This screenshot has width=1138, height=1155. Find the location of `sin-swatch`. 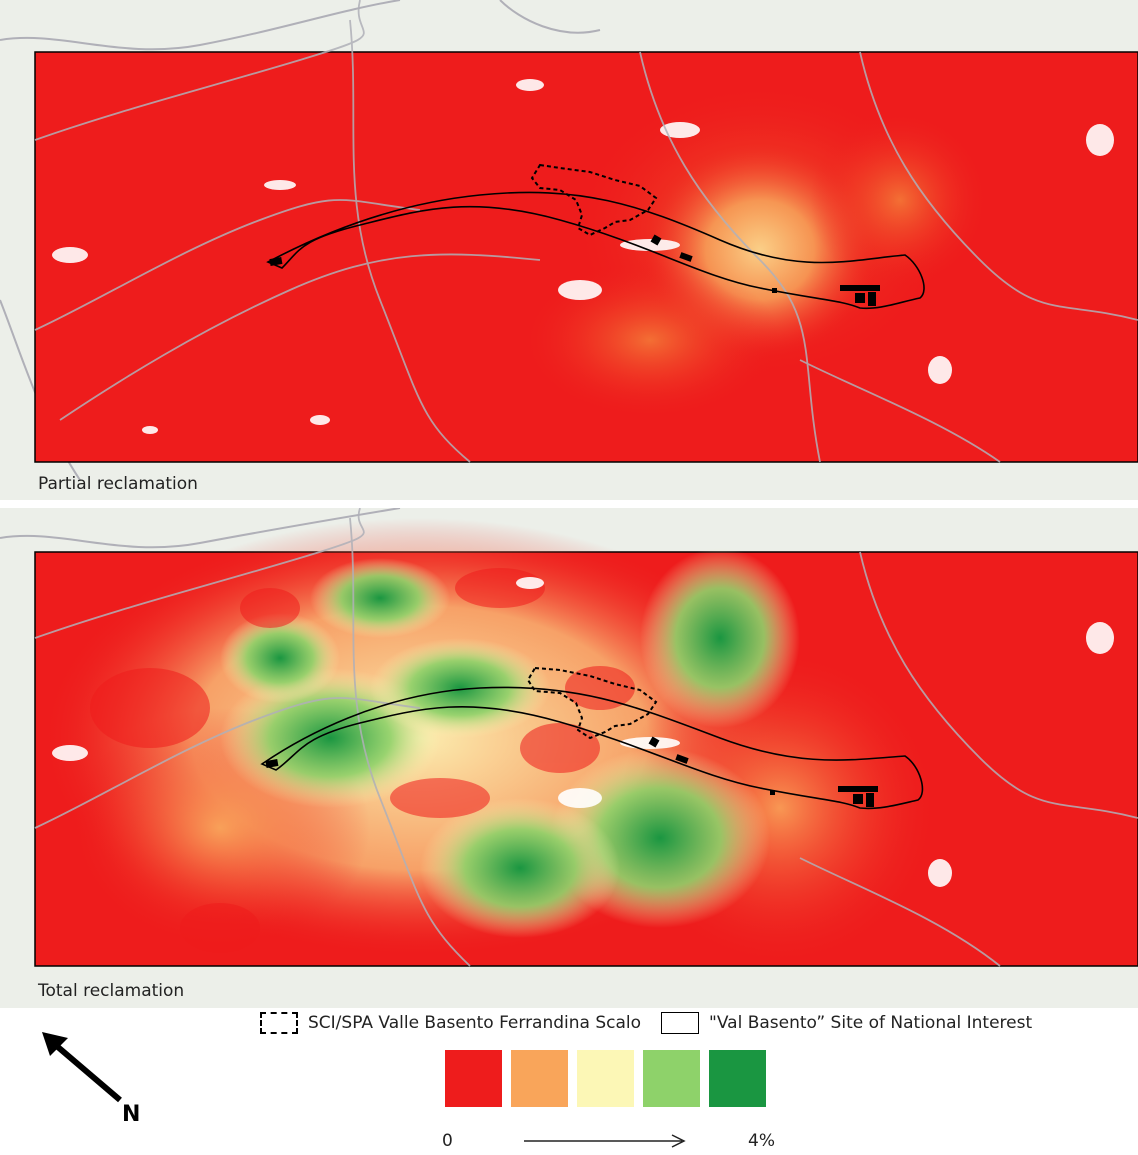

sin-swatch is located at coordinates (680, 1023).